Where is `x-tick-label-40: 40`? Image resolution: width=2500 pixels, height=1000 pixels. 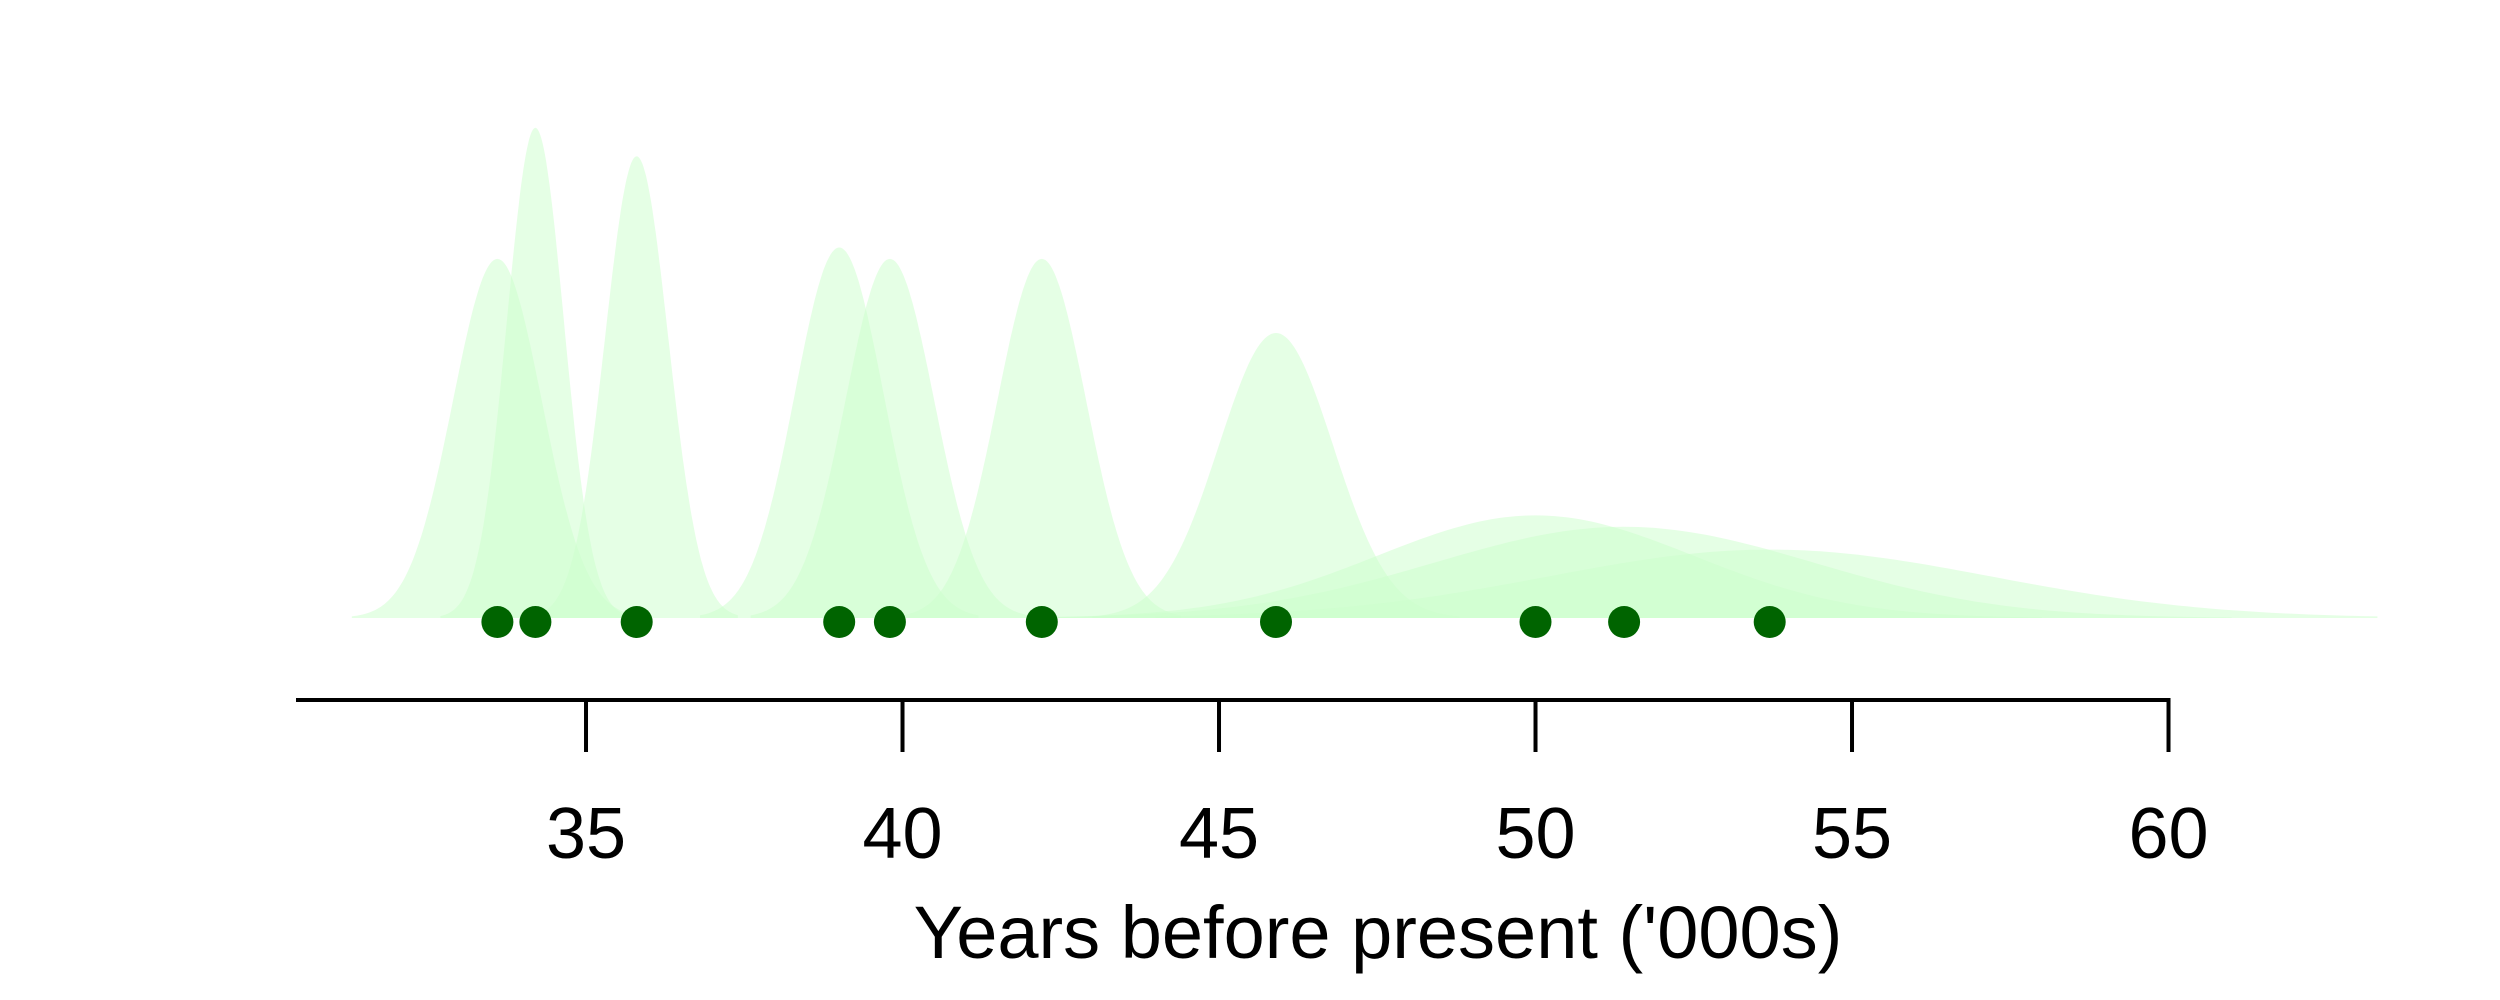
x-tick-label-40: 40 is located at coordinates (902, 834).